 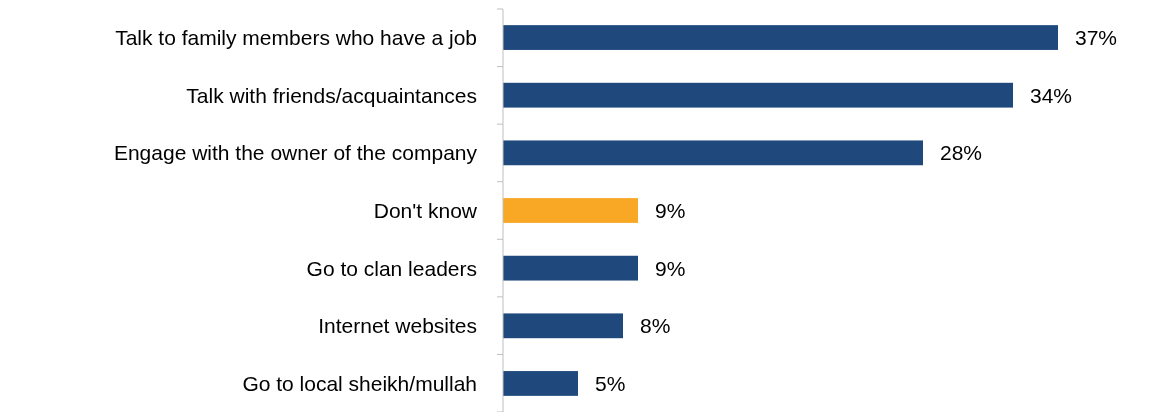 I want to click on y-tick-label: Engage with the owner of the company, so click(x=295, y=153).